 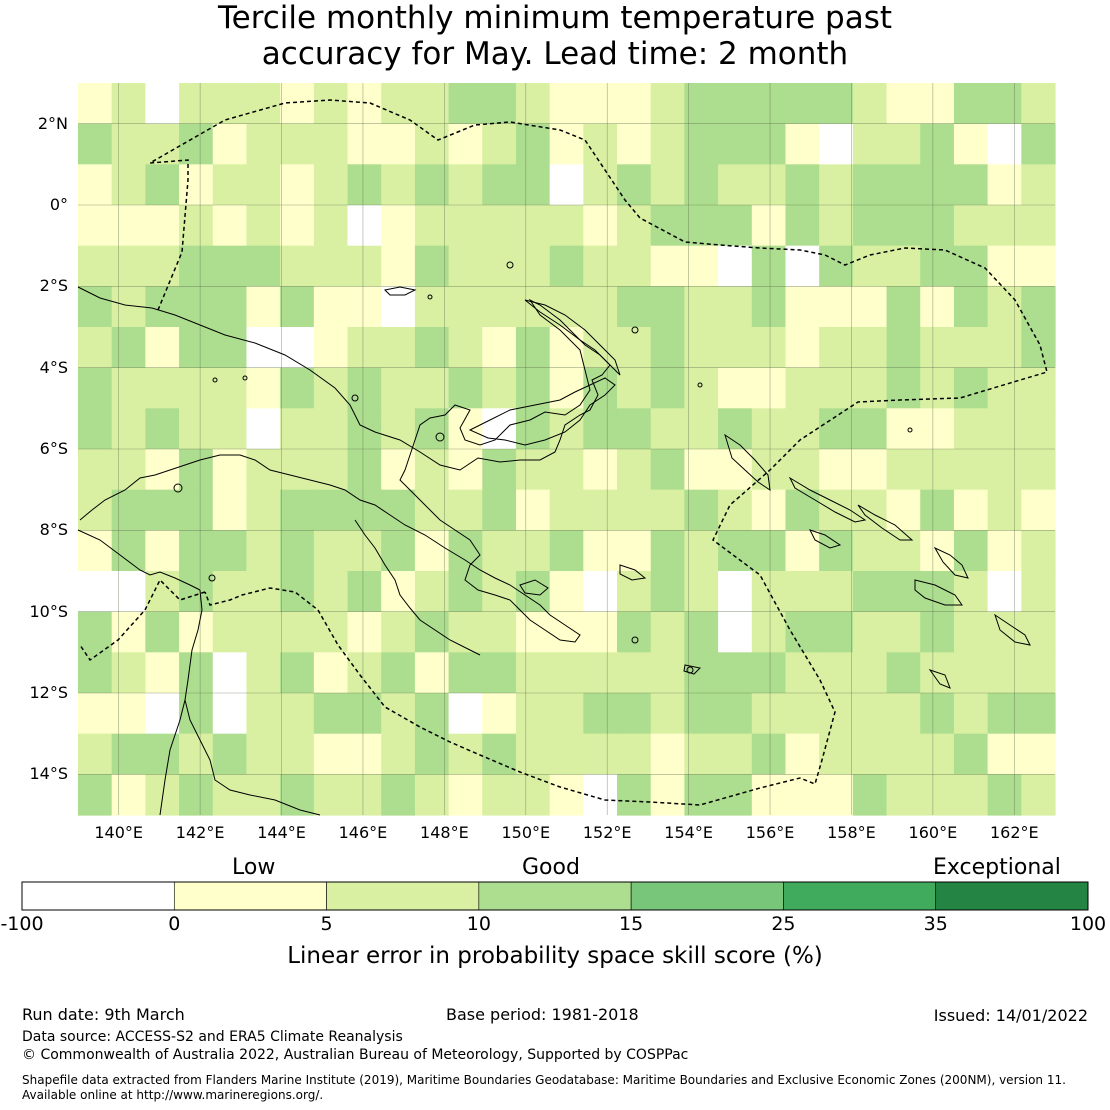 What do you see at coordinates (572, 337) in the screenshot?
I see `coastline-new-ireland` at bounding box center [572, 337].